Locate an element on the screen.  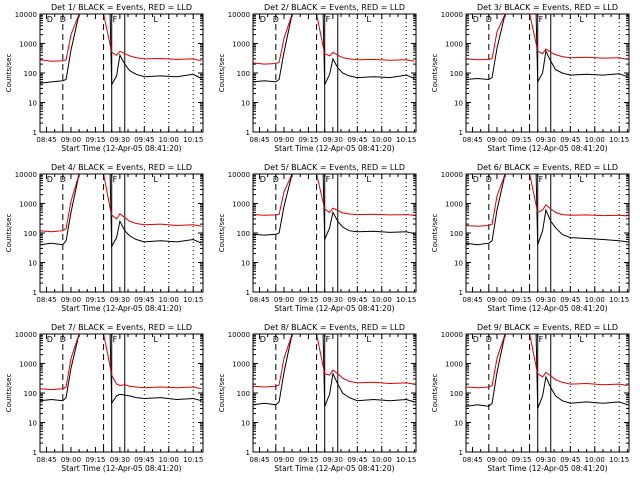
panel-title: Det 6/ BLACK = Events, RED = LLD is located at coordinates (547, 167).